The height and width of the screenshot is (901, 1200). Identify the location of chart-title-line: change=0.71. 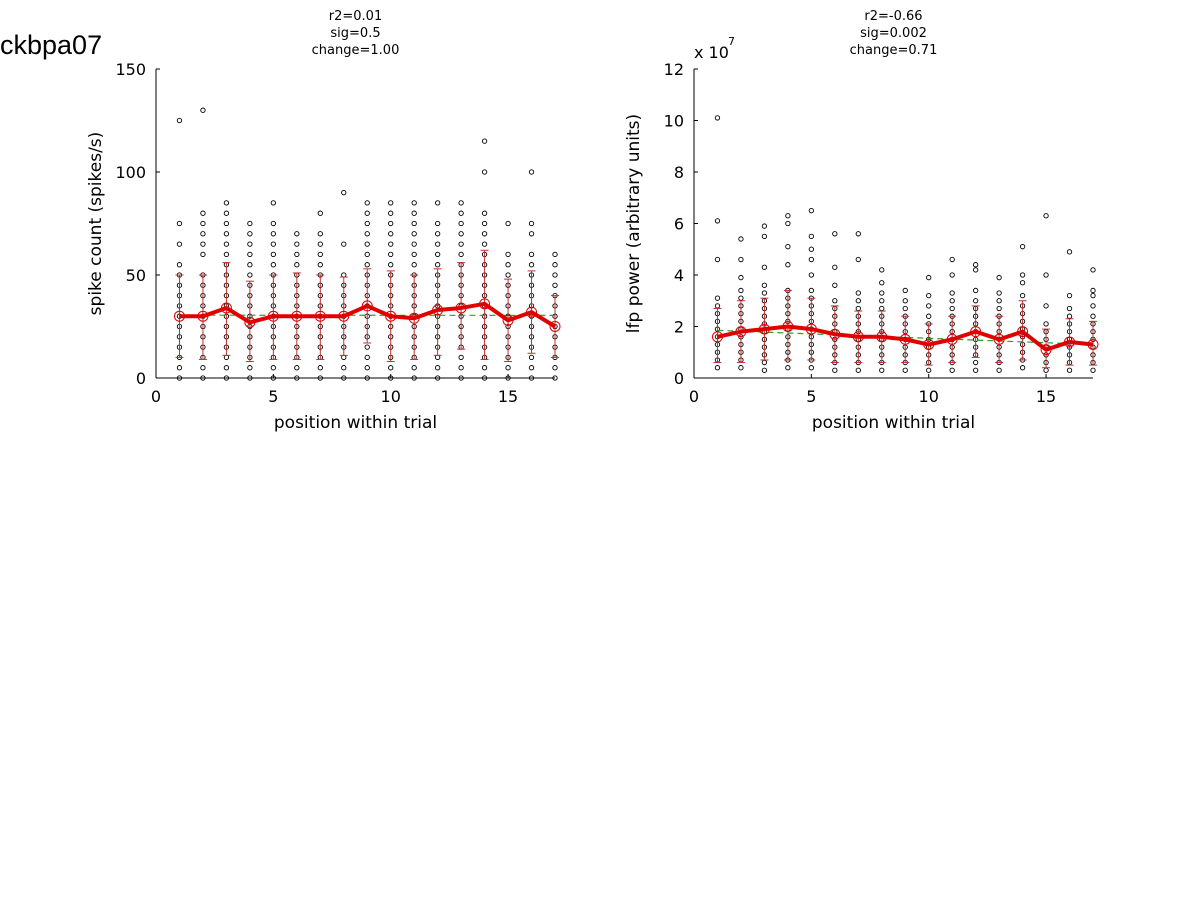
(894, 50).